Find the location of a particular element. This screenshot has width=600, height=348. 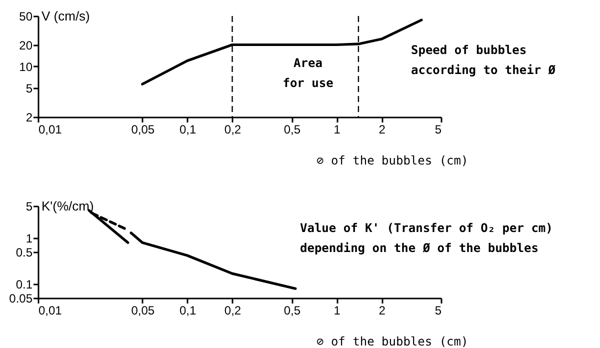

y-tick-label: 0.5 is located at coordinates (24, 253).